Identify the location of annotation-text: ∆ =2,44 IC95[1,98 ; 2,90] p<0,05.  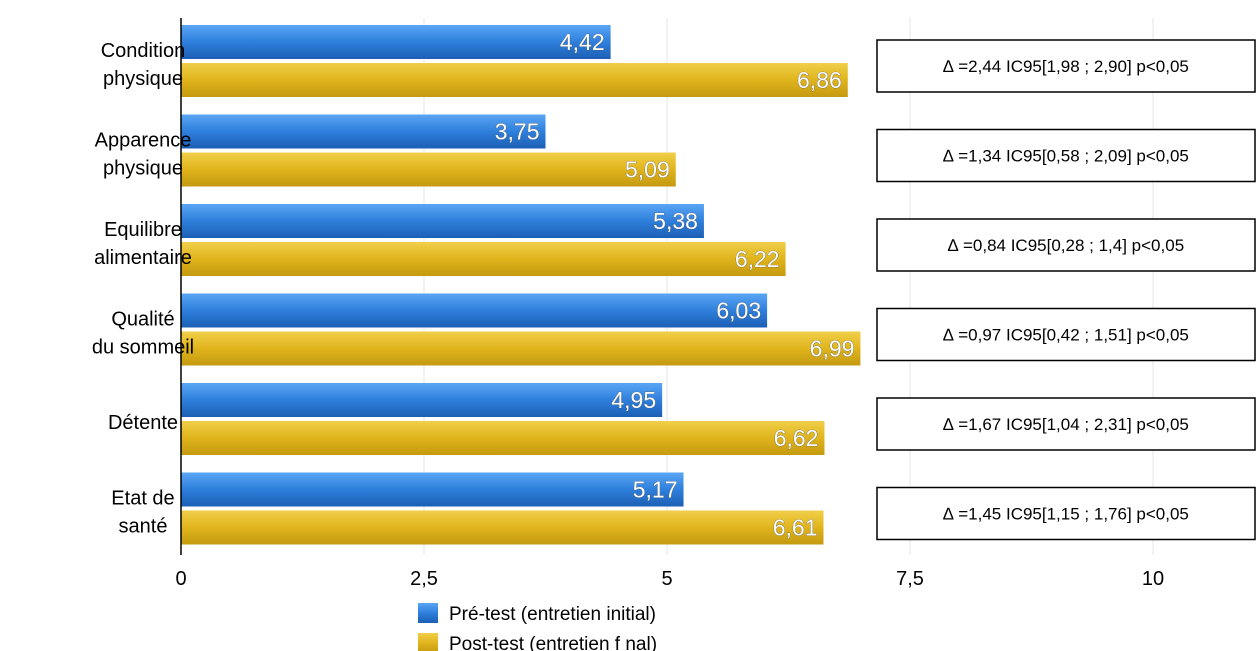
(1066, 66).